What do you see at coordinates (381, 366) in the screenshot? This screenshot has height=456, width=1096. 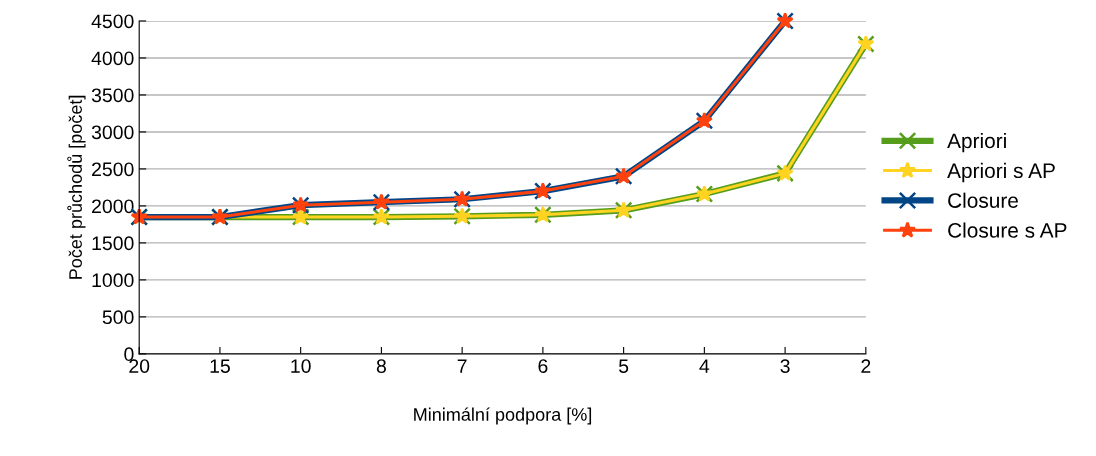 I see `x-tick-label: 8` at bounding box center [381, 366].